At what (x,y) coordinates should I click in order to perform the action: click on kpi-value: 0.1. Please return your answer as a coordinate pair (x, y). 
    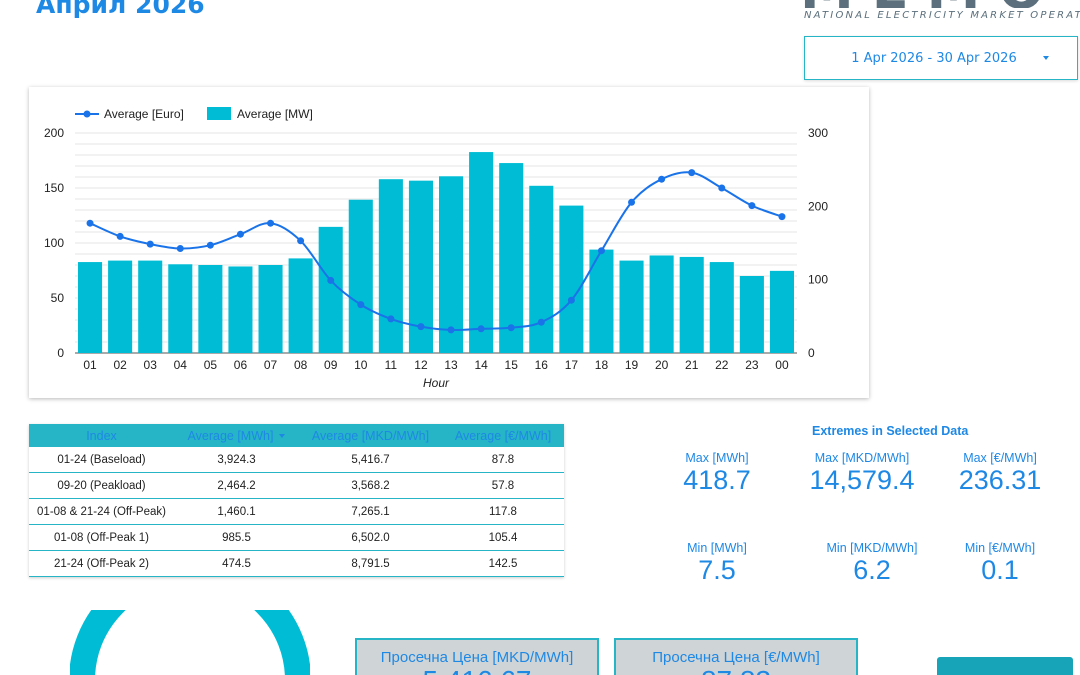
    Looking at the image, I should click on (1000, 570).